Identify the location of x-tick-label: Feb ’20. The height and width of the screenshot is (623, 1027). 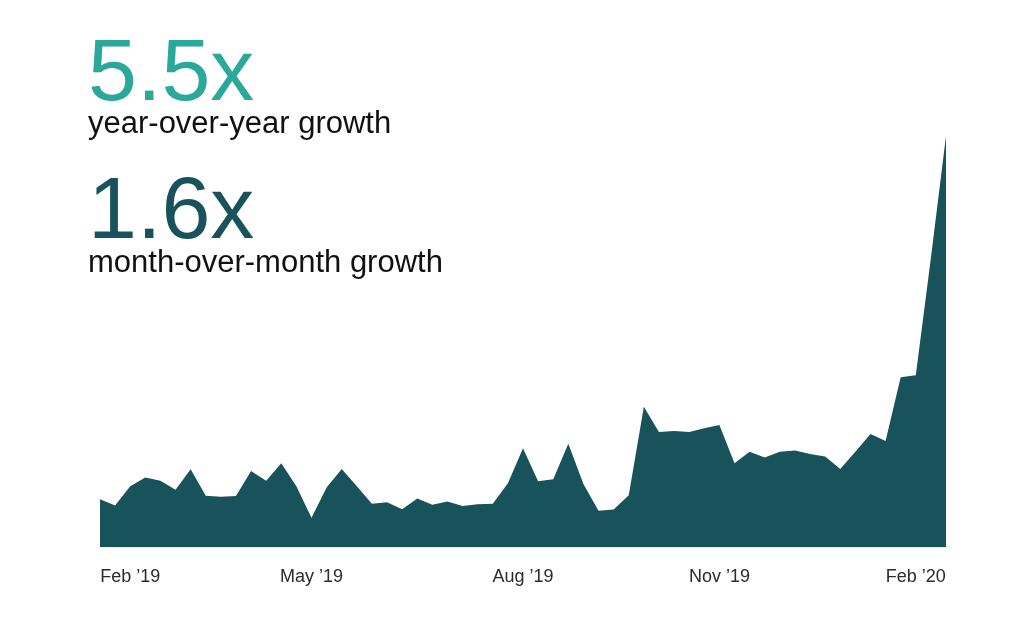
(915, 576).